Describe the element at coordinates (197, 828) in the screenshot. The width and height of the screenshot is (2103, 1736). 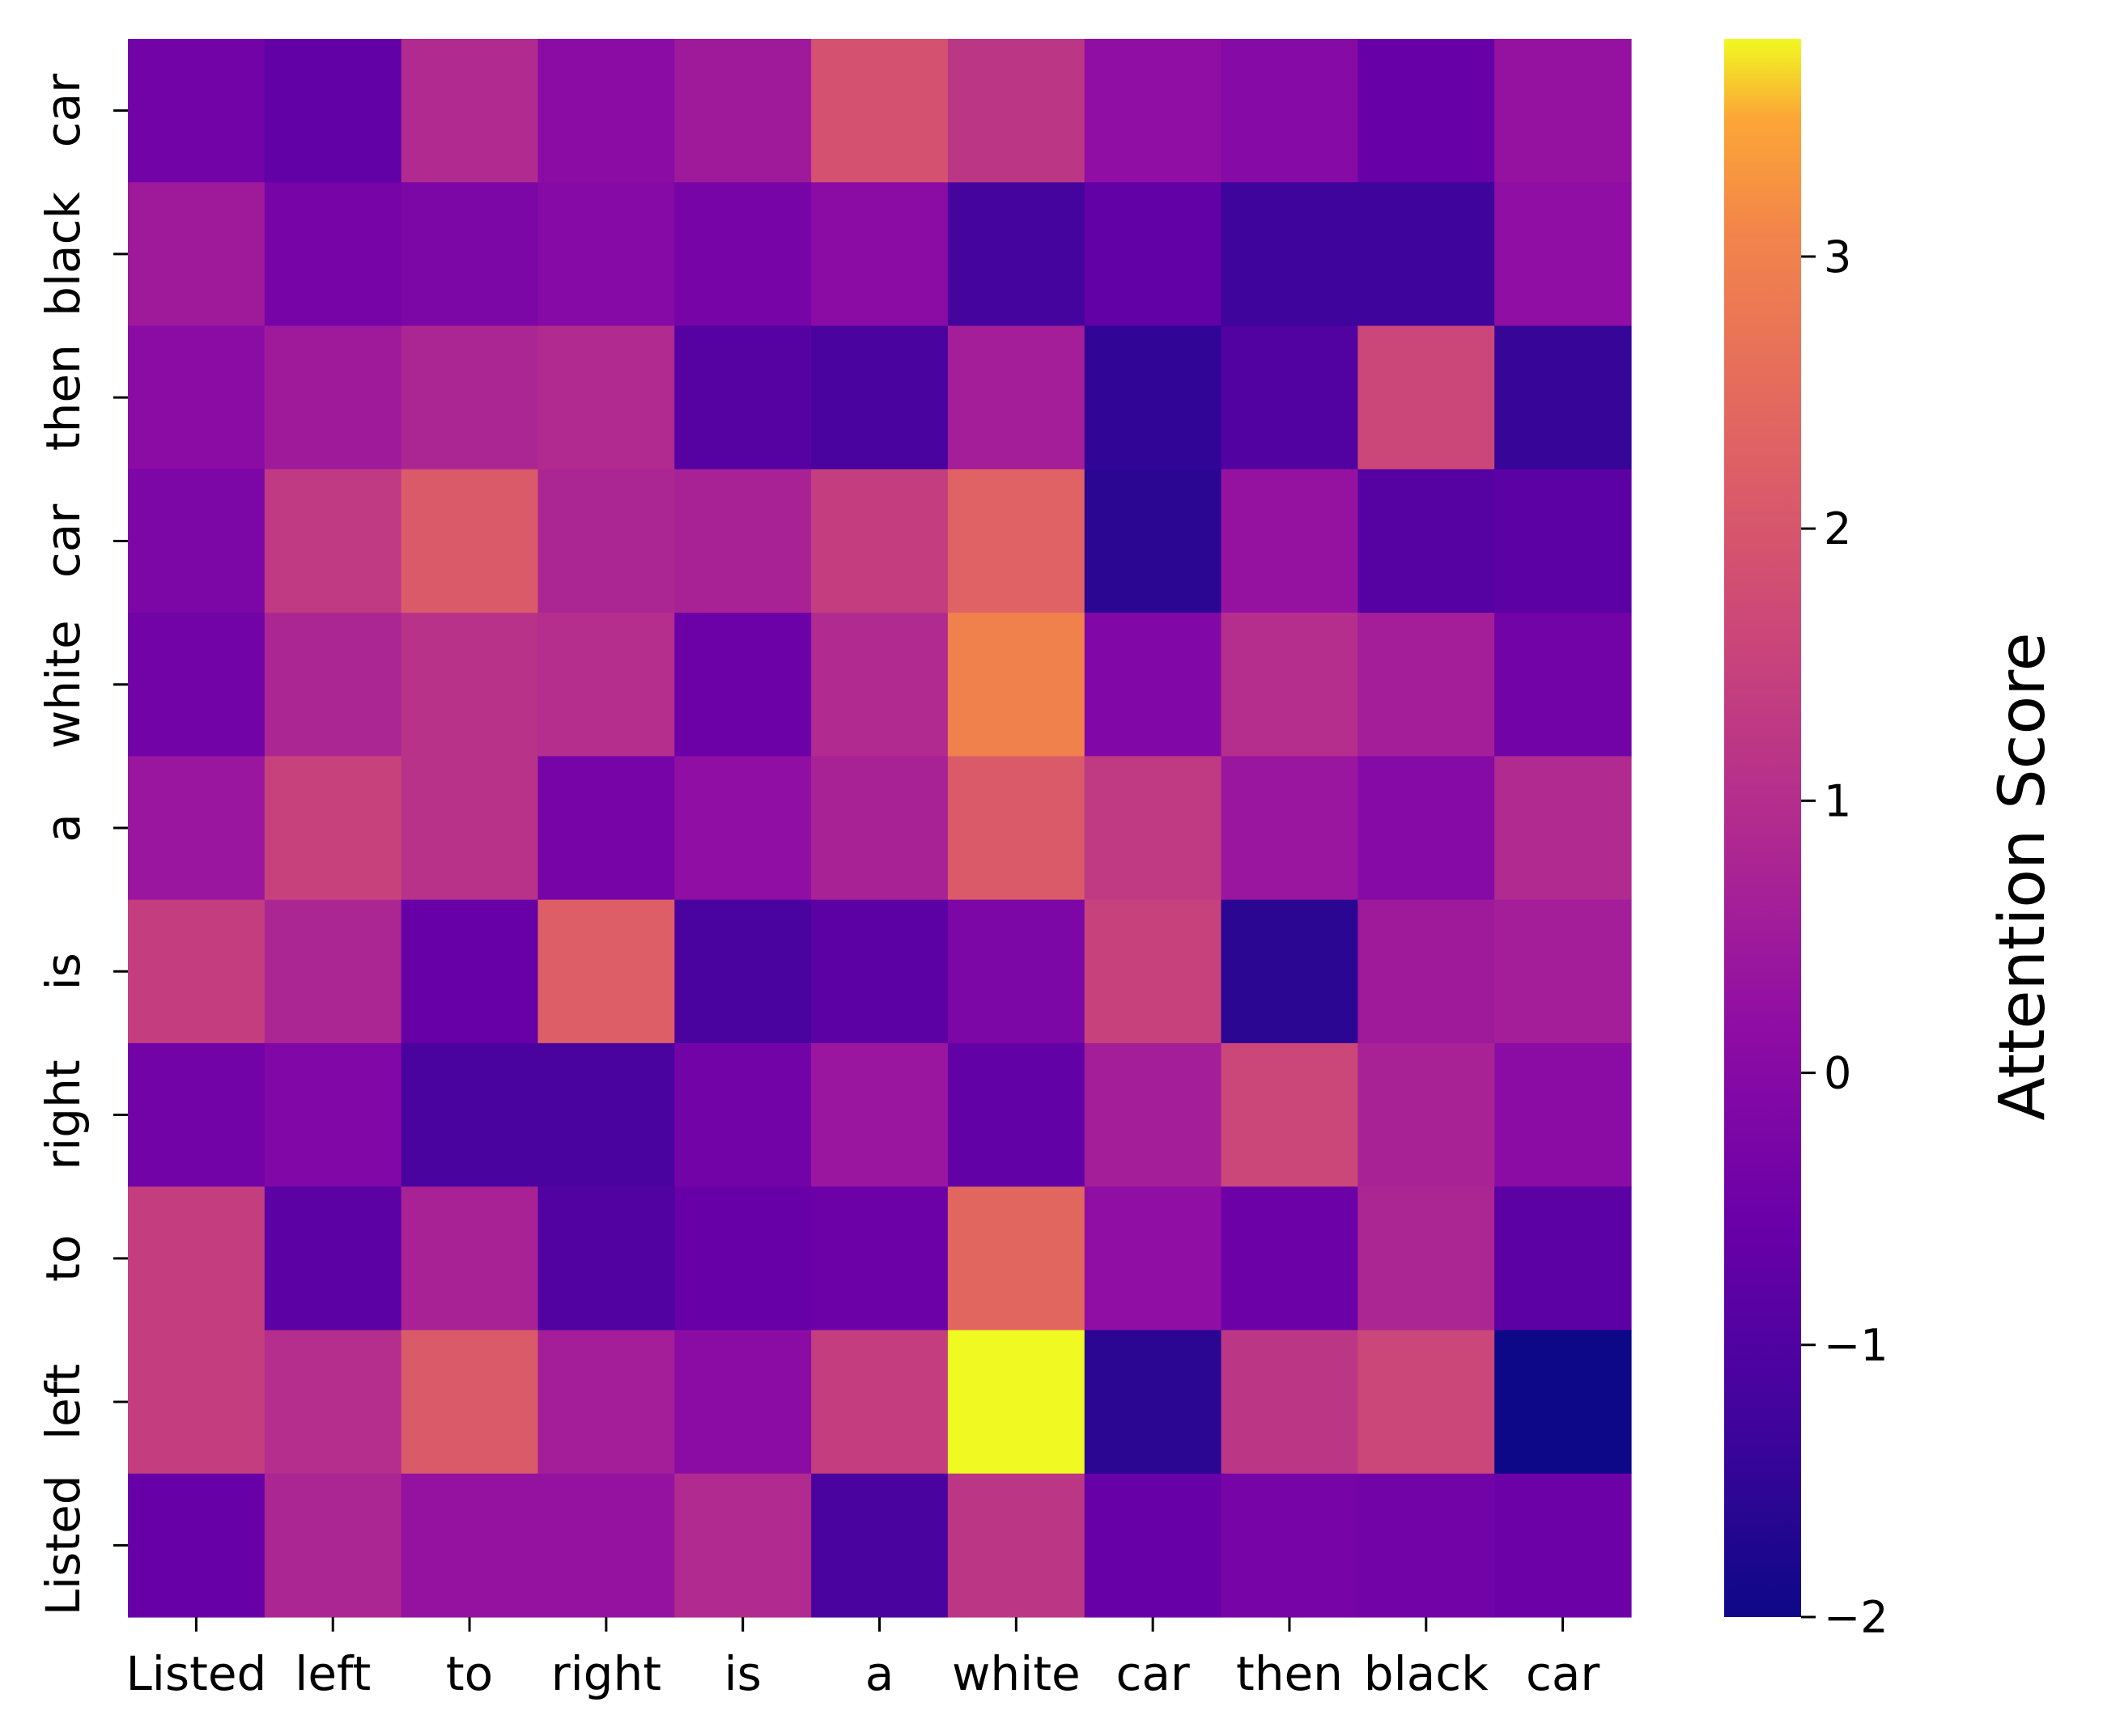
I see `heatmap-cell-r5-c0` at that location.